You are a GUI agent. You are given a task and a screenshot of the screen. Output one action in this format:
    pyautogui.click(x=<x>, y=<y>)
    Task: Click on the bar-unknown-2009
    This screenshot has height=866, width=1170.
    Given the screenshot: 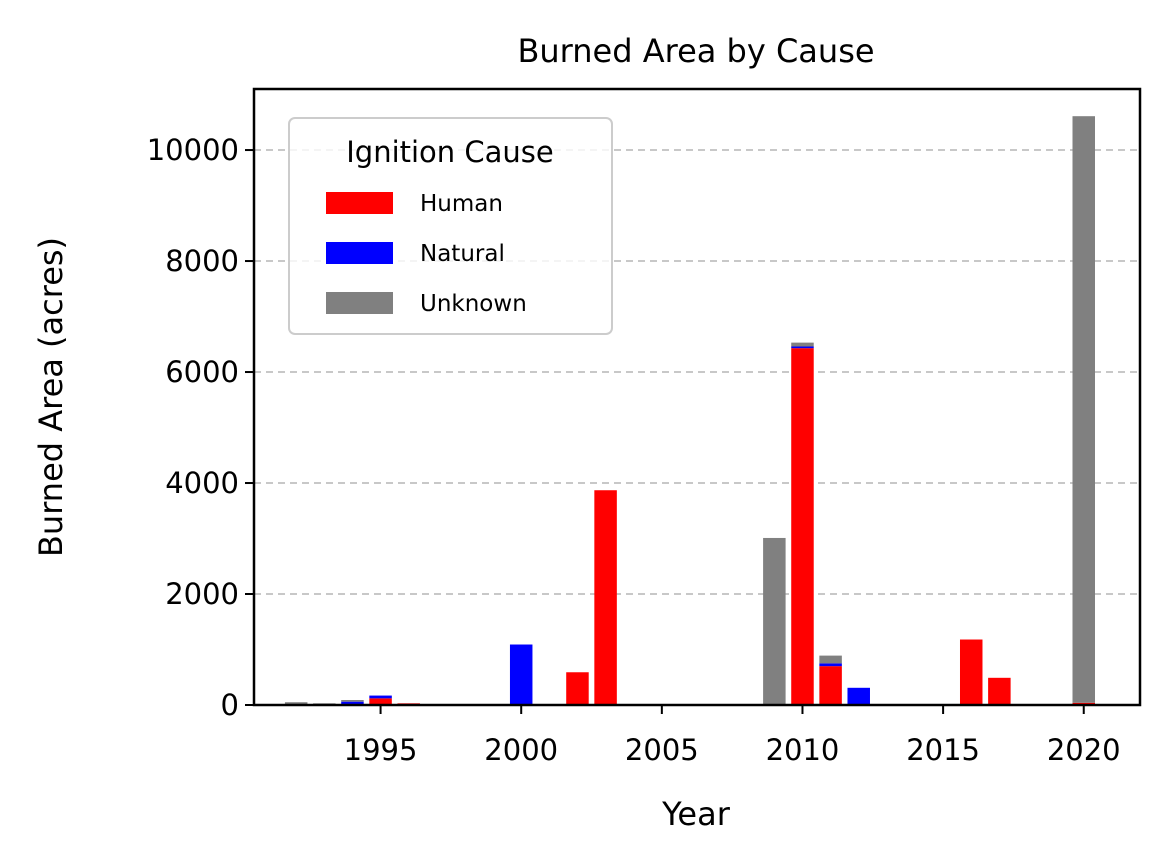 What is the action you would take?
    pyautogui.click(x=774, y=621)
    